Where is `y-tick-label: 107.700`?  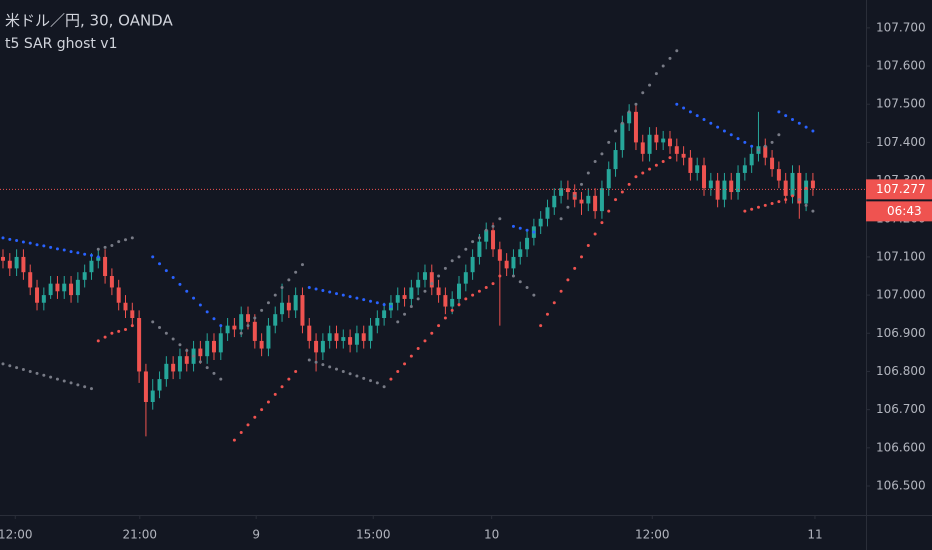
y-tick-label: 107.700 is located at coordinates (901, 27).